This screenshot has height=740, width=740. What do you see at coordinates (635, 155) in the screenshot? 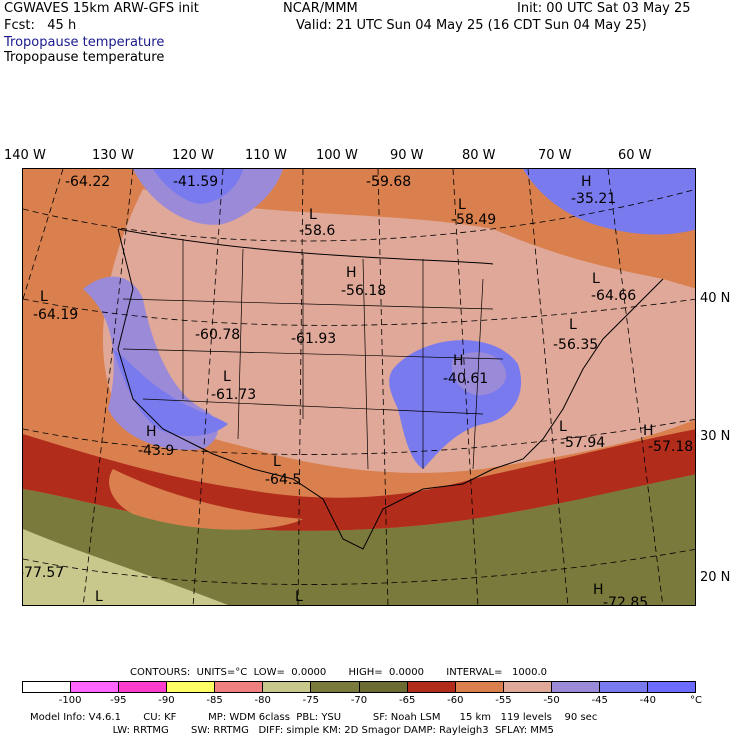
I see `lon-label-60w: 60 W` at bounding box center [635, 155].